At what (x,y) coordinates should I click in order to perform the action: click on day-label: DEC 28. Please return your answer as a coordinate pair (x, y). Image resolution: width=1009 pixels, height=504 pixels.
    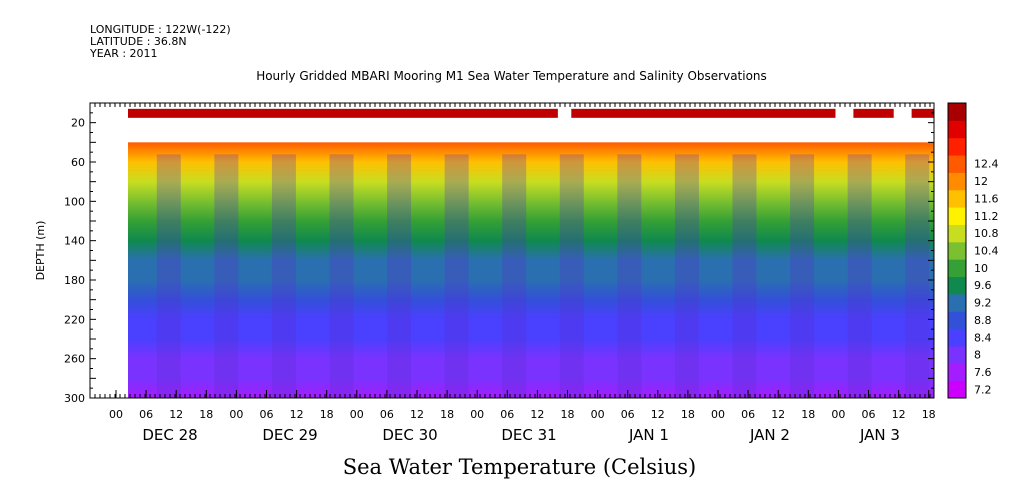
    Looking at the image, I should click on (169, 435).